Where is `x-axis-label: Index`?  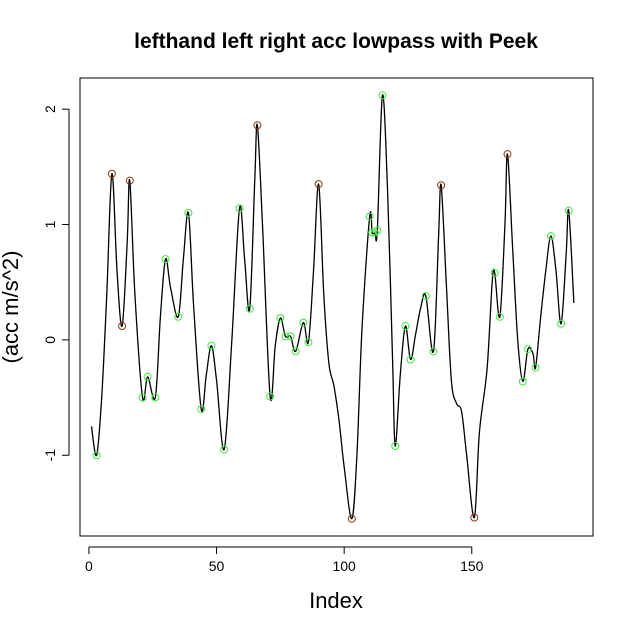
x-axis-label: Index is located at coordinates (336, 600).